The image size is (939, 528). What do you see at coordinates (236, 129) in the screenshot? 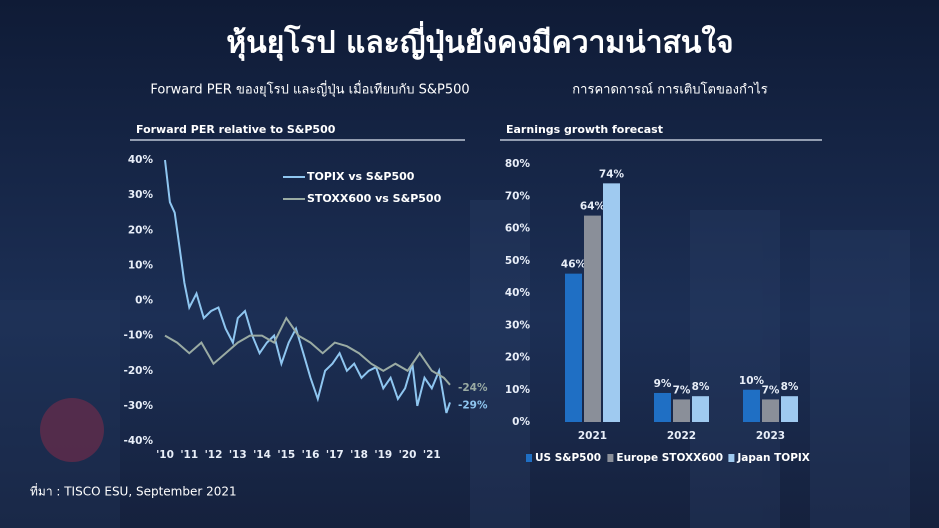
I see `chart-title: Forward PER relative to S&P500` at bounding box center [236, 129].